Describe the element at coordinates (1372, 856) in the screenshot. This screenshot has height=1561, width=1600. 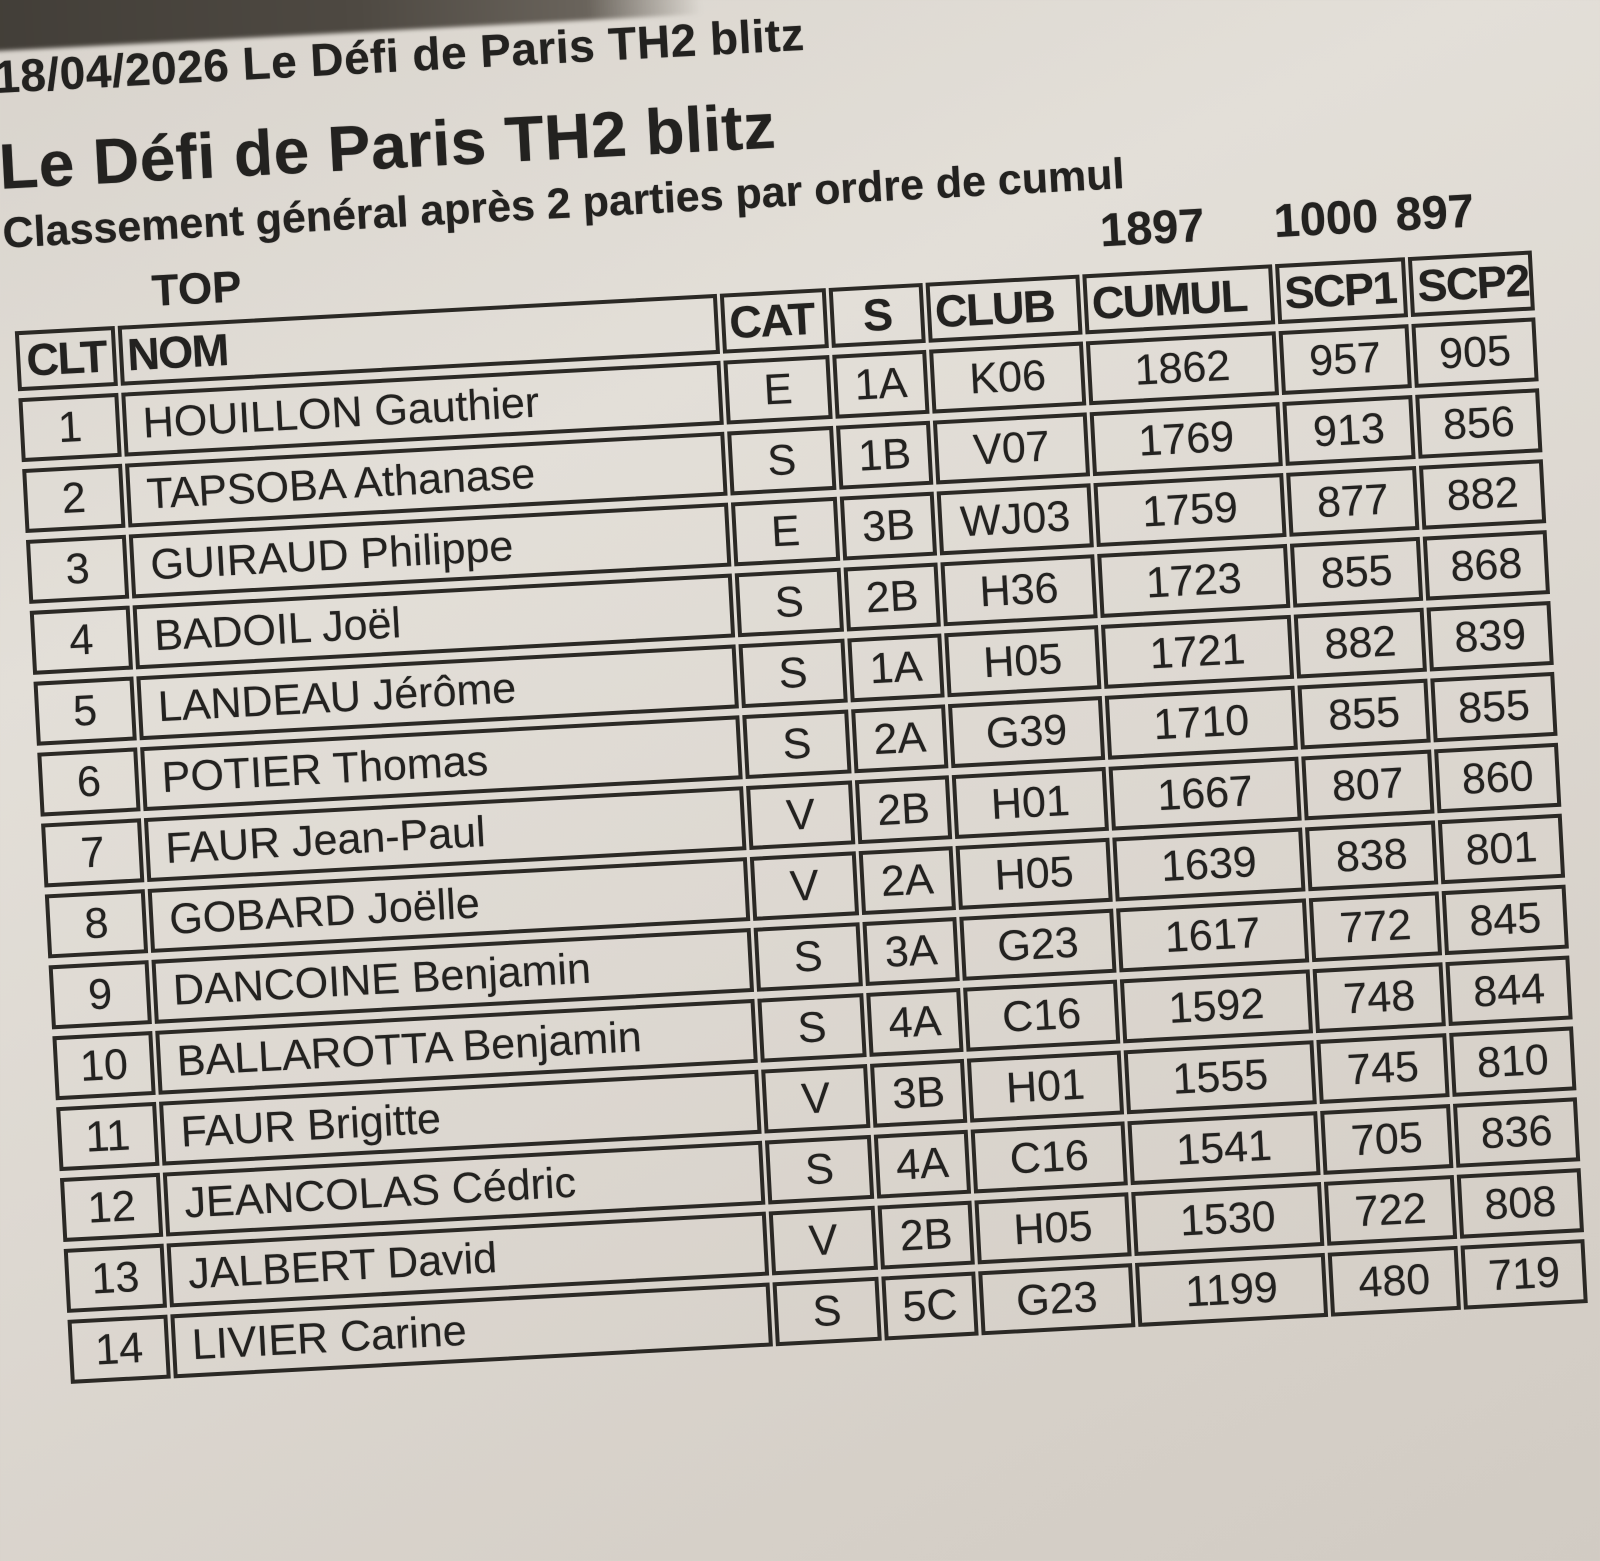
I see `cell-scp1: 838` at that location.